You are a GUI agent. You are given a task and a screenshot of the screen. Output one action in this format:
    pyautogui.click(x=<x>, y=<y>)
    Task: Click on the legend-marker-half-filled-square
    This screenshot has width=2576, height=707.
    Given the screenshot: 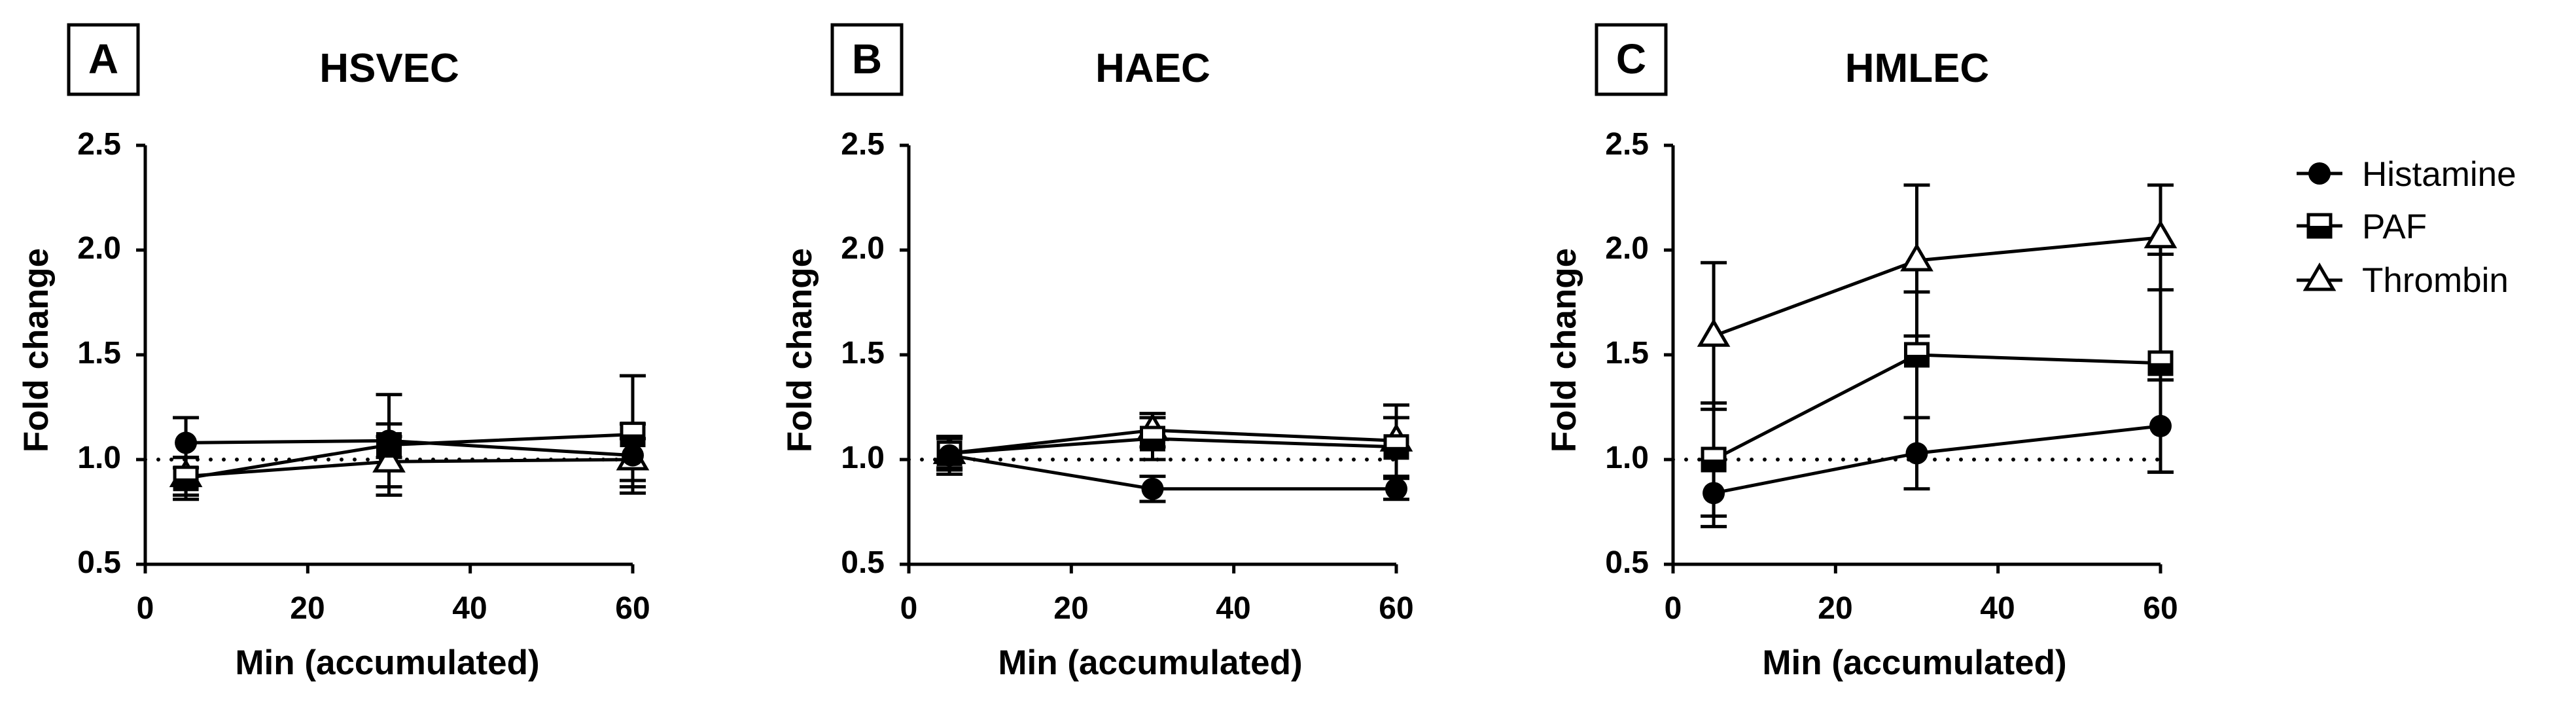 What is the action you would take?
    pyautogui.click(x=2319, y=226)
    